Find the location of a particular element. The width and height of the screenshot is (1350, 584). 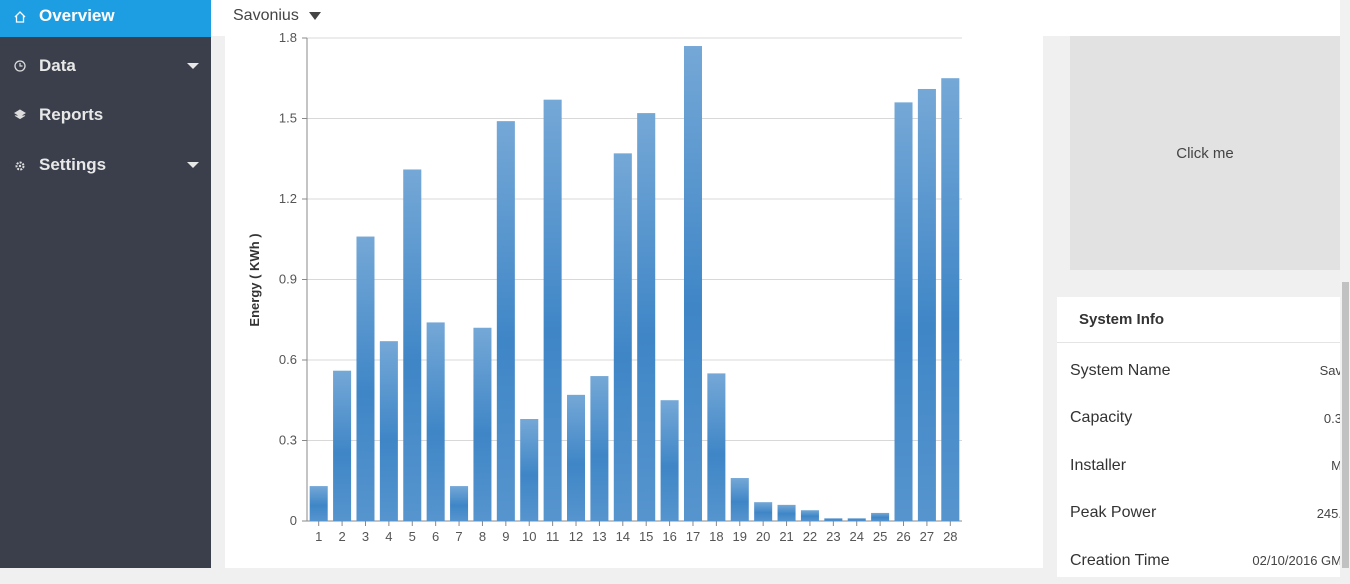

y-tick-label: 0 is located at coordinates (293, 520).